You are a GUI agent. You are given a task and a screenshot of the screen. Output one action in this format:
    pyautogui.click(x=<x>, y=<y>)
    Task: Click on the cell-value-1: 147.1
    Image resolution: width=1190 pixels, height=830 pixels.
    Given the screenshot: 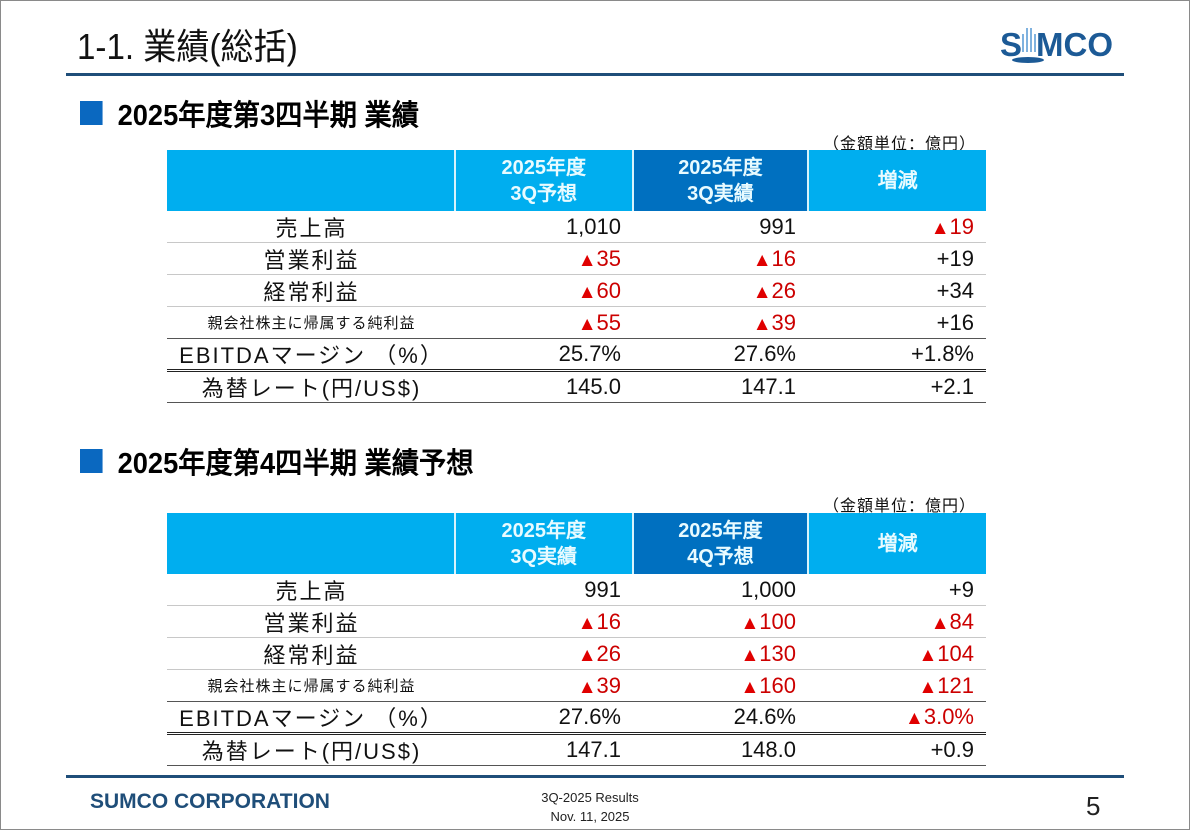 What is the action you would take?
    pyautogui.click(x=593, y=749)
    